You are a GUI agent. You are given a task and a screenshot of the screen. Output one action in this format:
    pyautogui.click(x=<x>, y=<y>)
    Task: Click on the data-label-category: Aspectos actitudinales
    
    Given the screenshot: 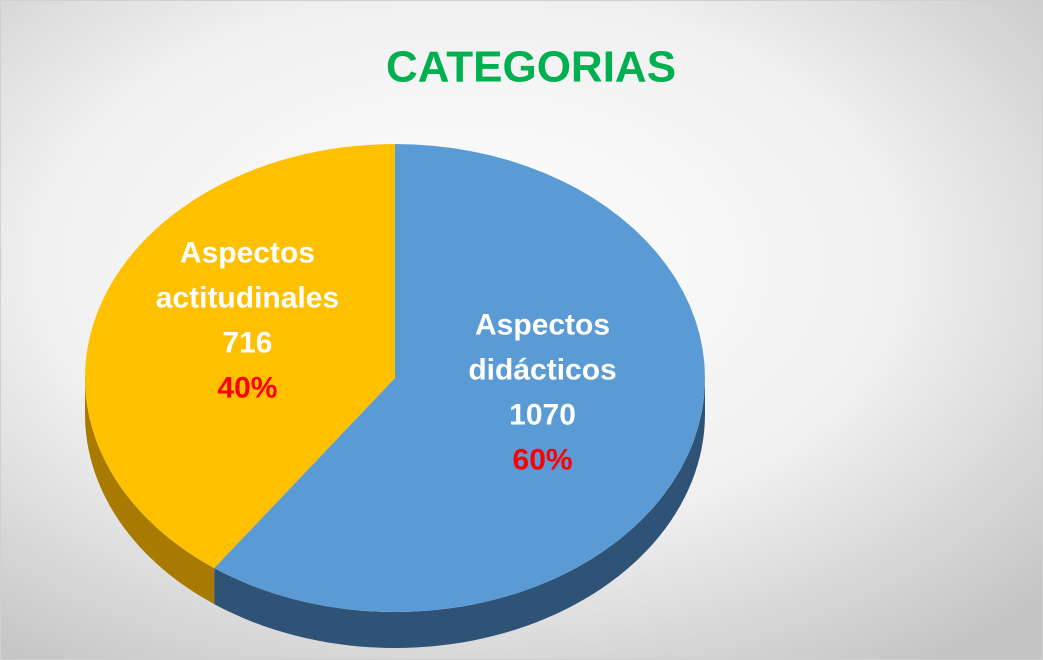 What is the action you would take?
    pyautogui.click(x=247, y=276)
    